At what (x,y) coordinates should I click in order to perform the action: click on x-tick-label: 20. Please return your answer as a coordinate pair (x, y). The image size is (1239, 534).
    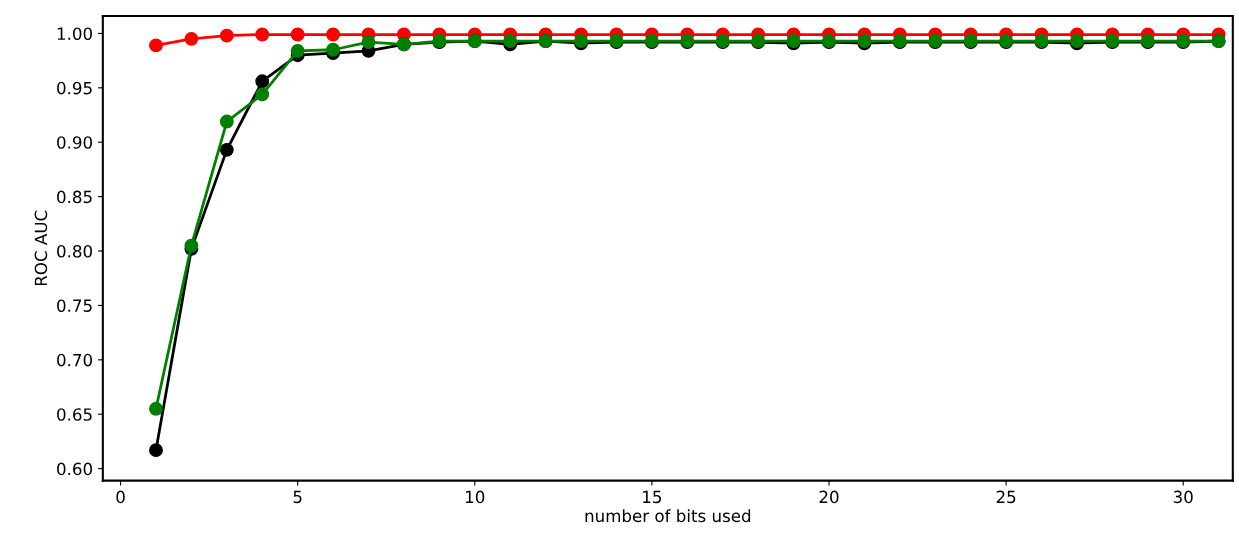
    Looking at the image, I should click on (829, 497).